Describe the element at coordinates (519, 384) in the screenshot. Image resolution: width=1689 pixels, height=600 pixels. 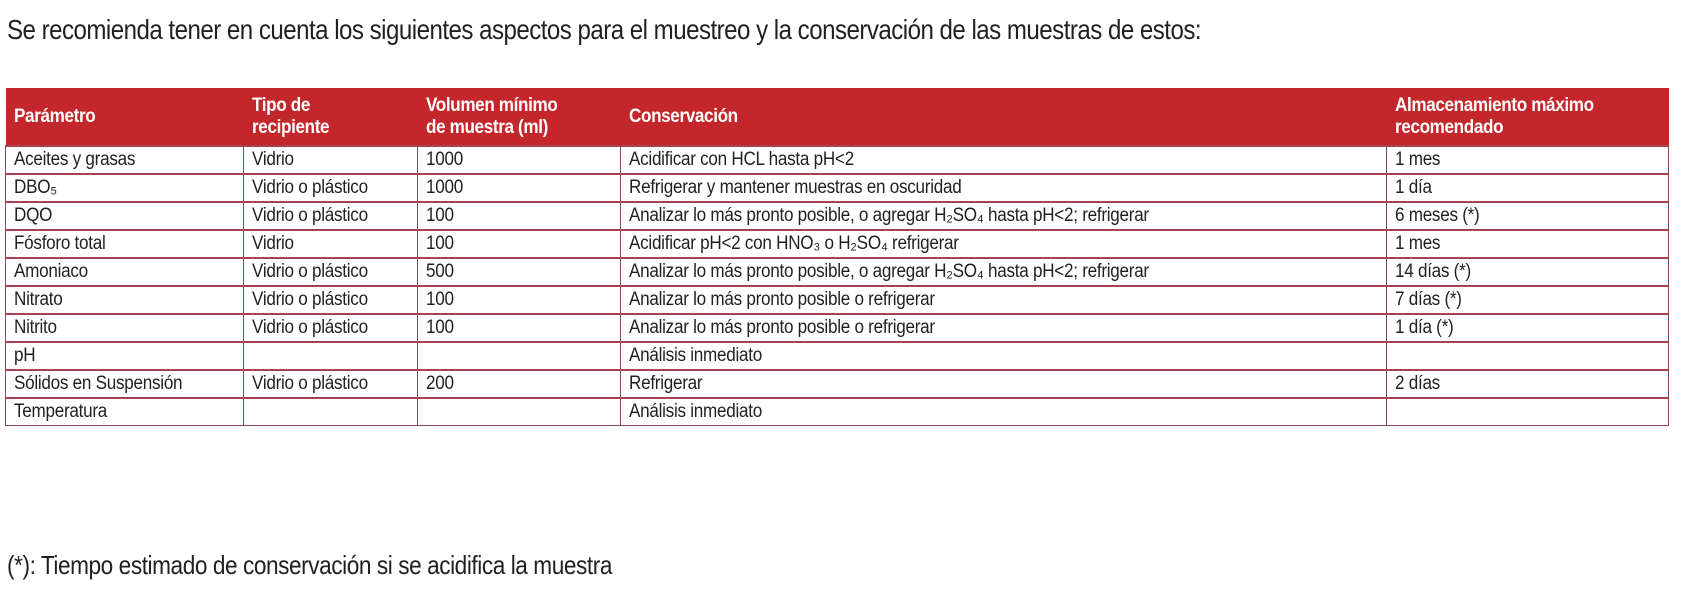
I see `cell-volumen: 200` at that location.